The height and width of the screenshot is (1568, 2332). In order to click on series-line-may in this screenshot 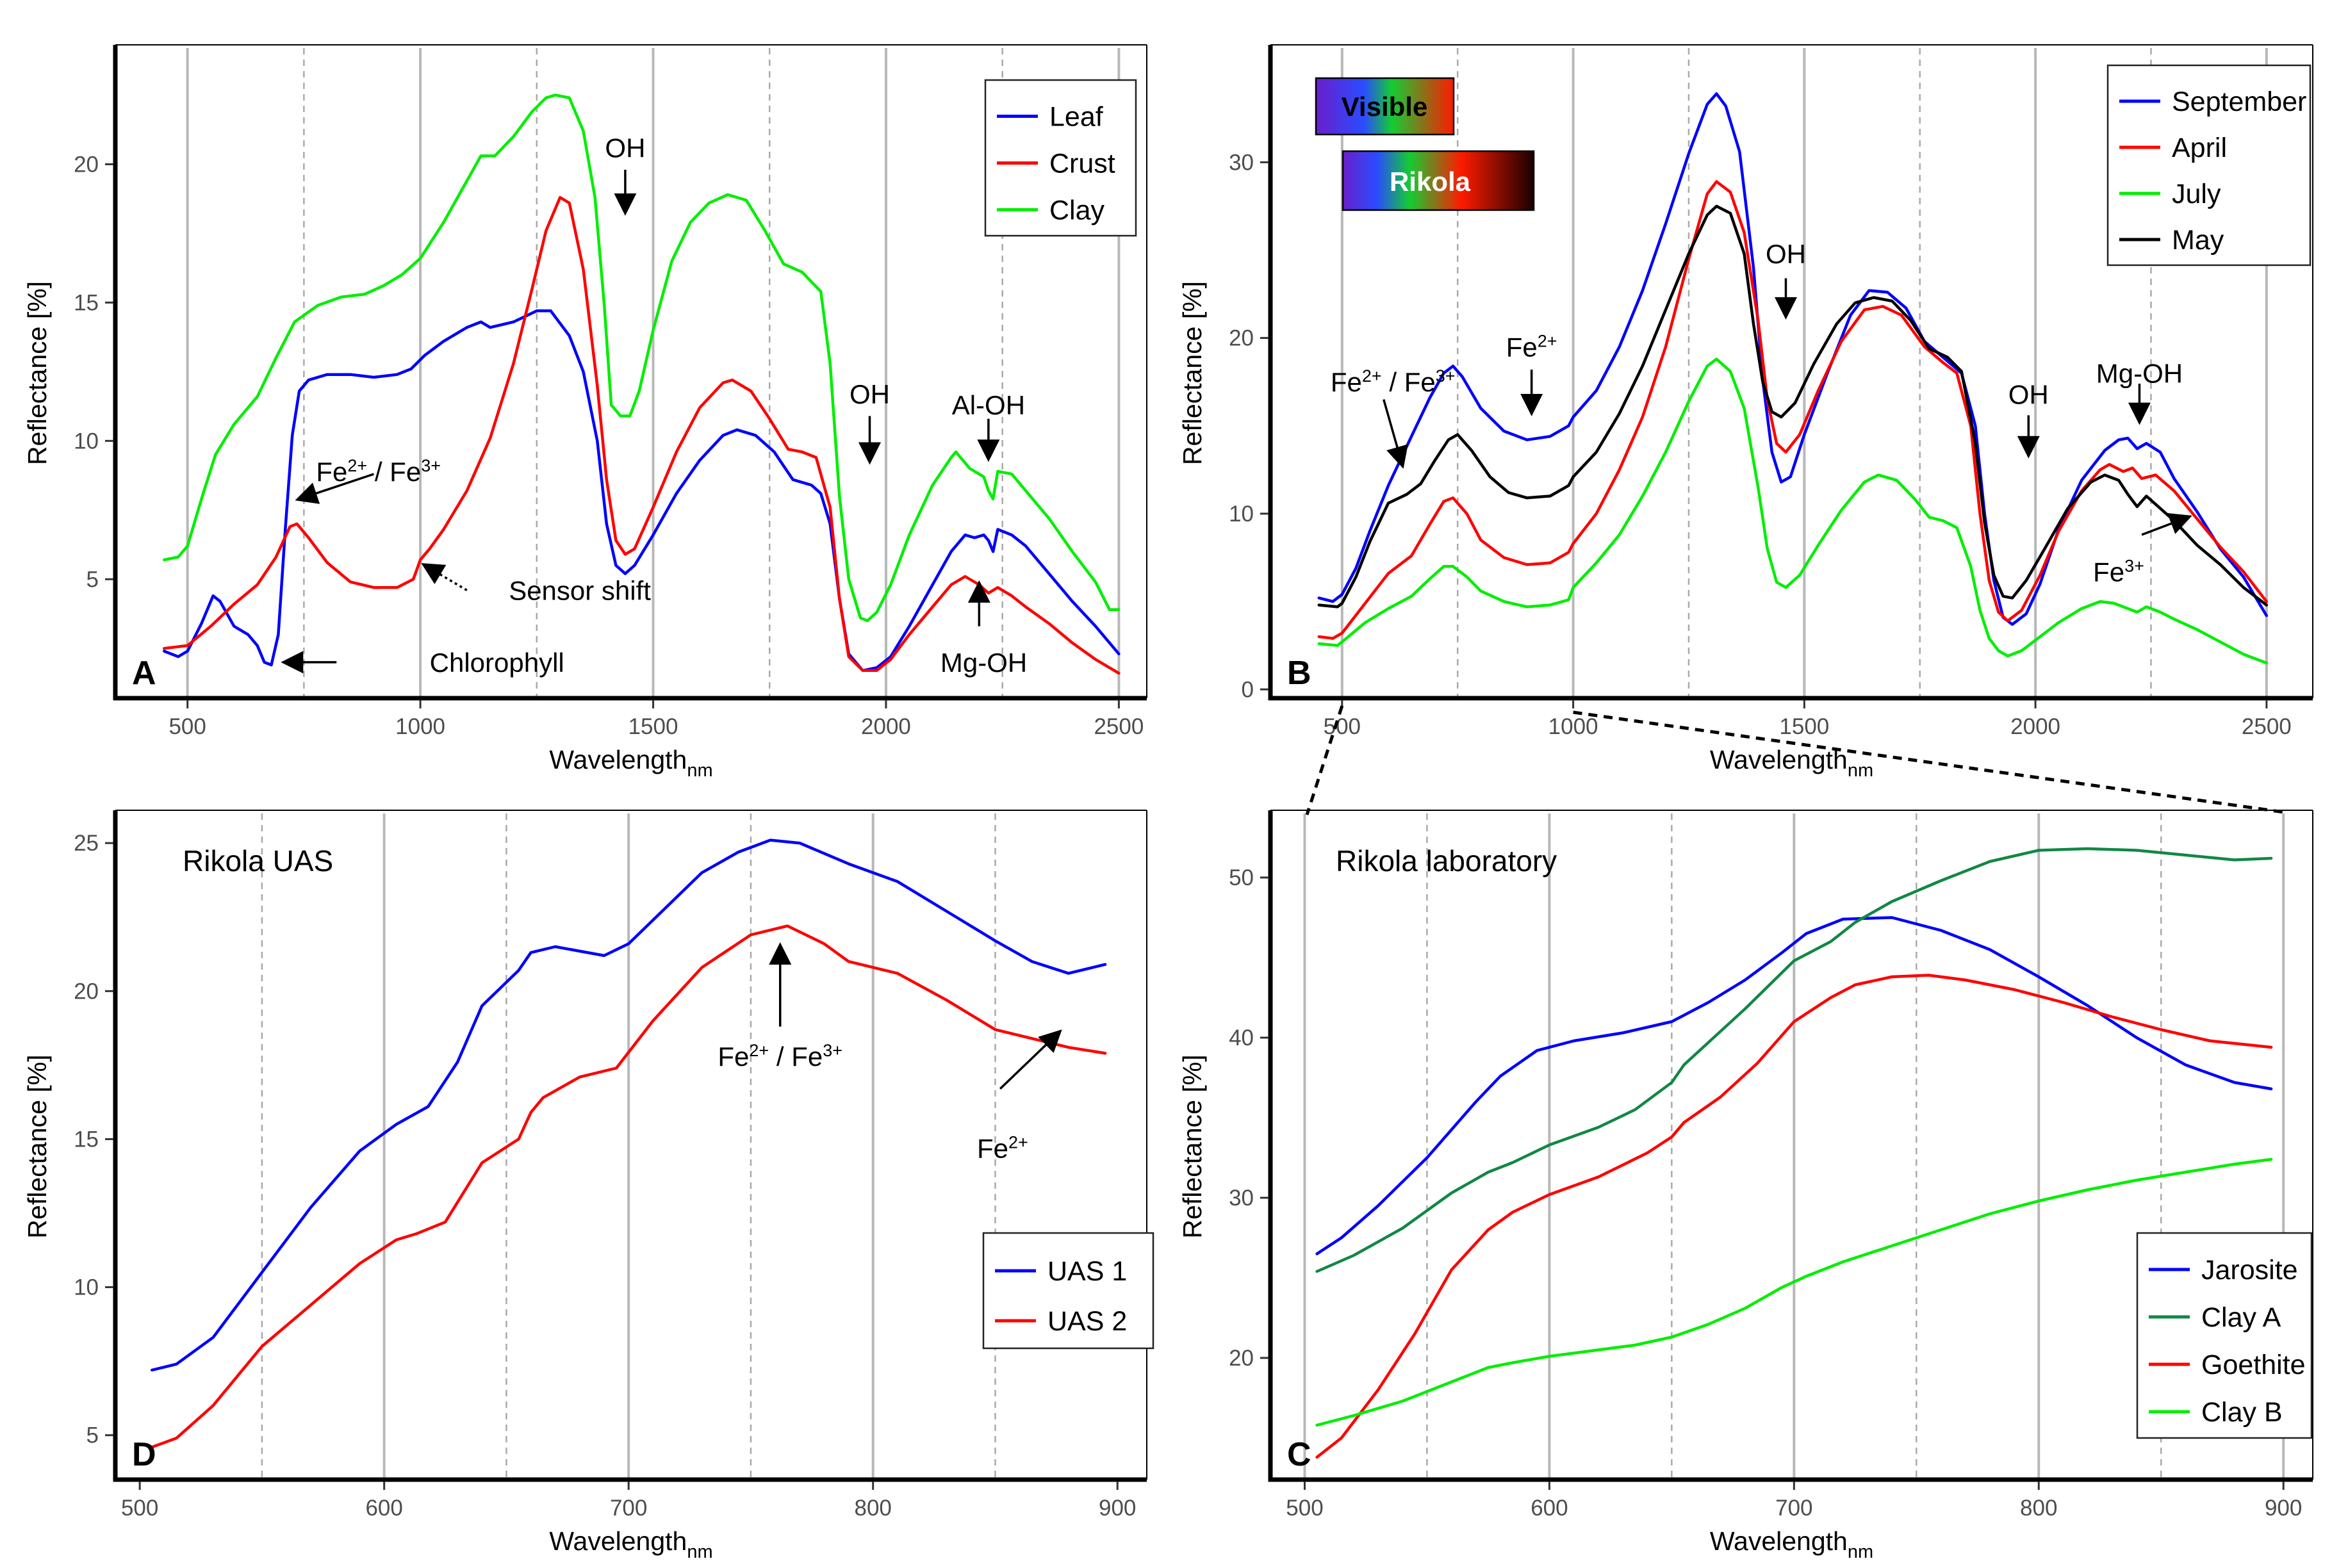, I will do `click(1793, 406)`.